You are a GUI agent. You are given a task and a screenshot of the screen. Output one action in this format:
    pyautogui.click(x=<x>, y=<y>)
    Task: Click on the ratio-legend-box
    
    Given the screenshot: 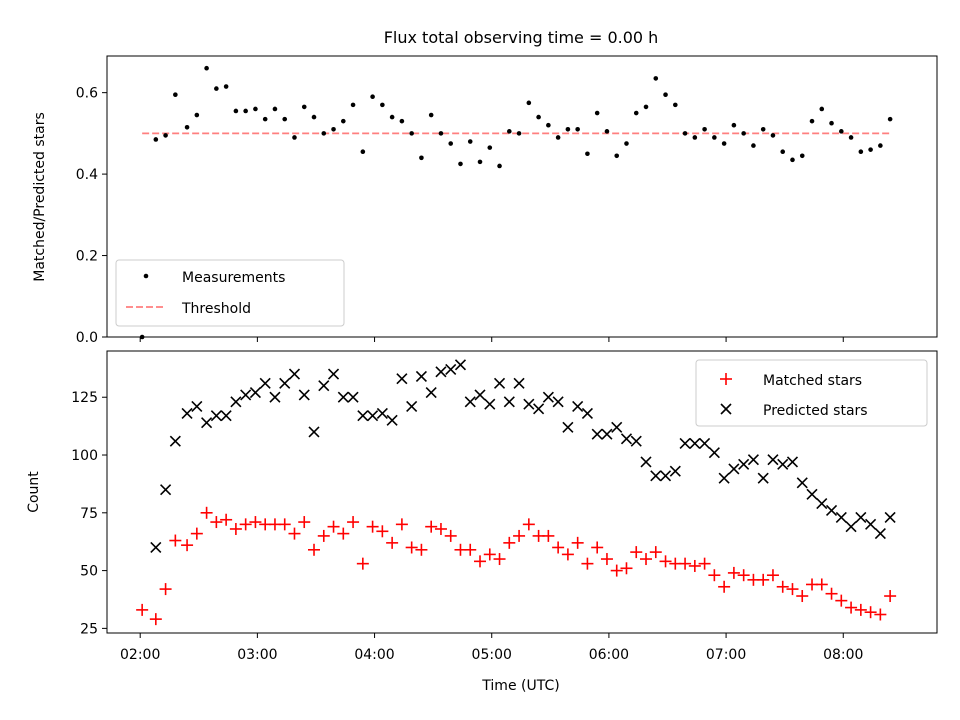 What is the action you would take?
    pyautogui.click(x=230, y=293)
    